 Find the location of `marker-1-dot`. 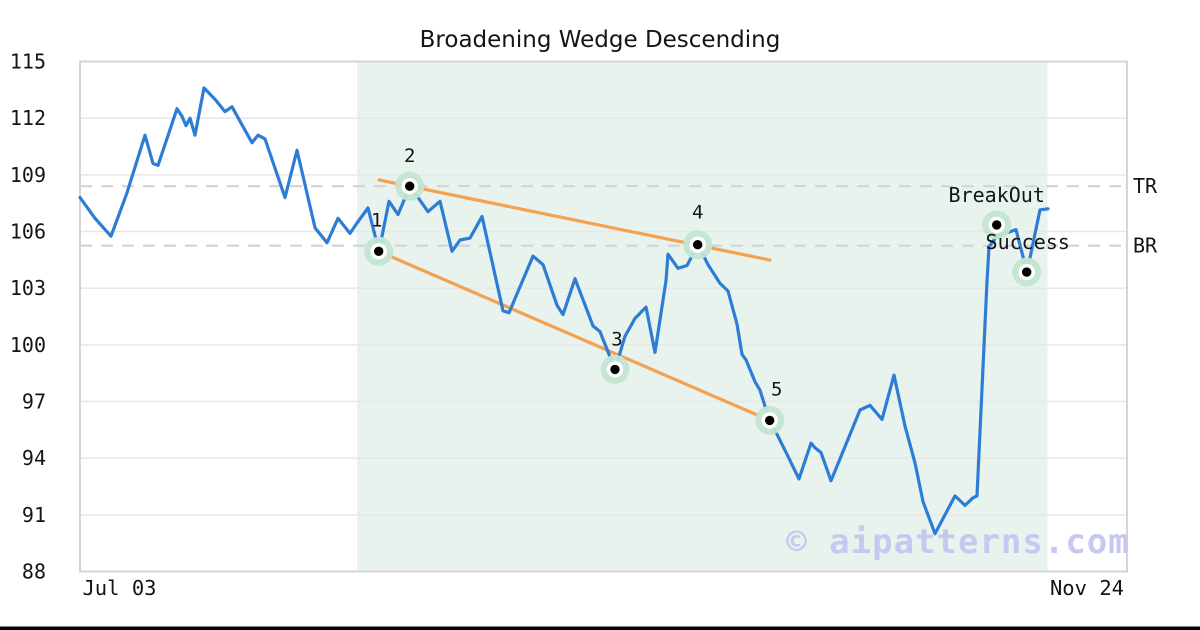

marker-1-dot is located at coordinates (379, 251).